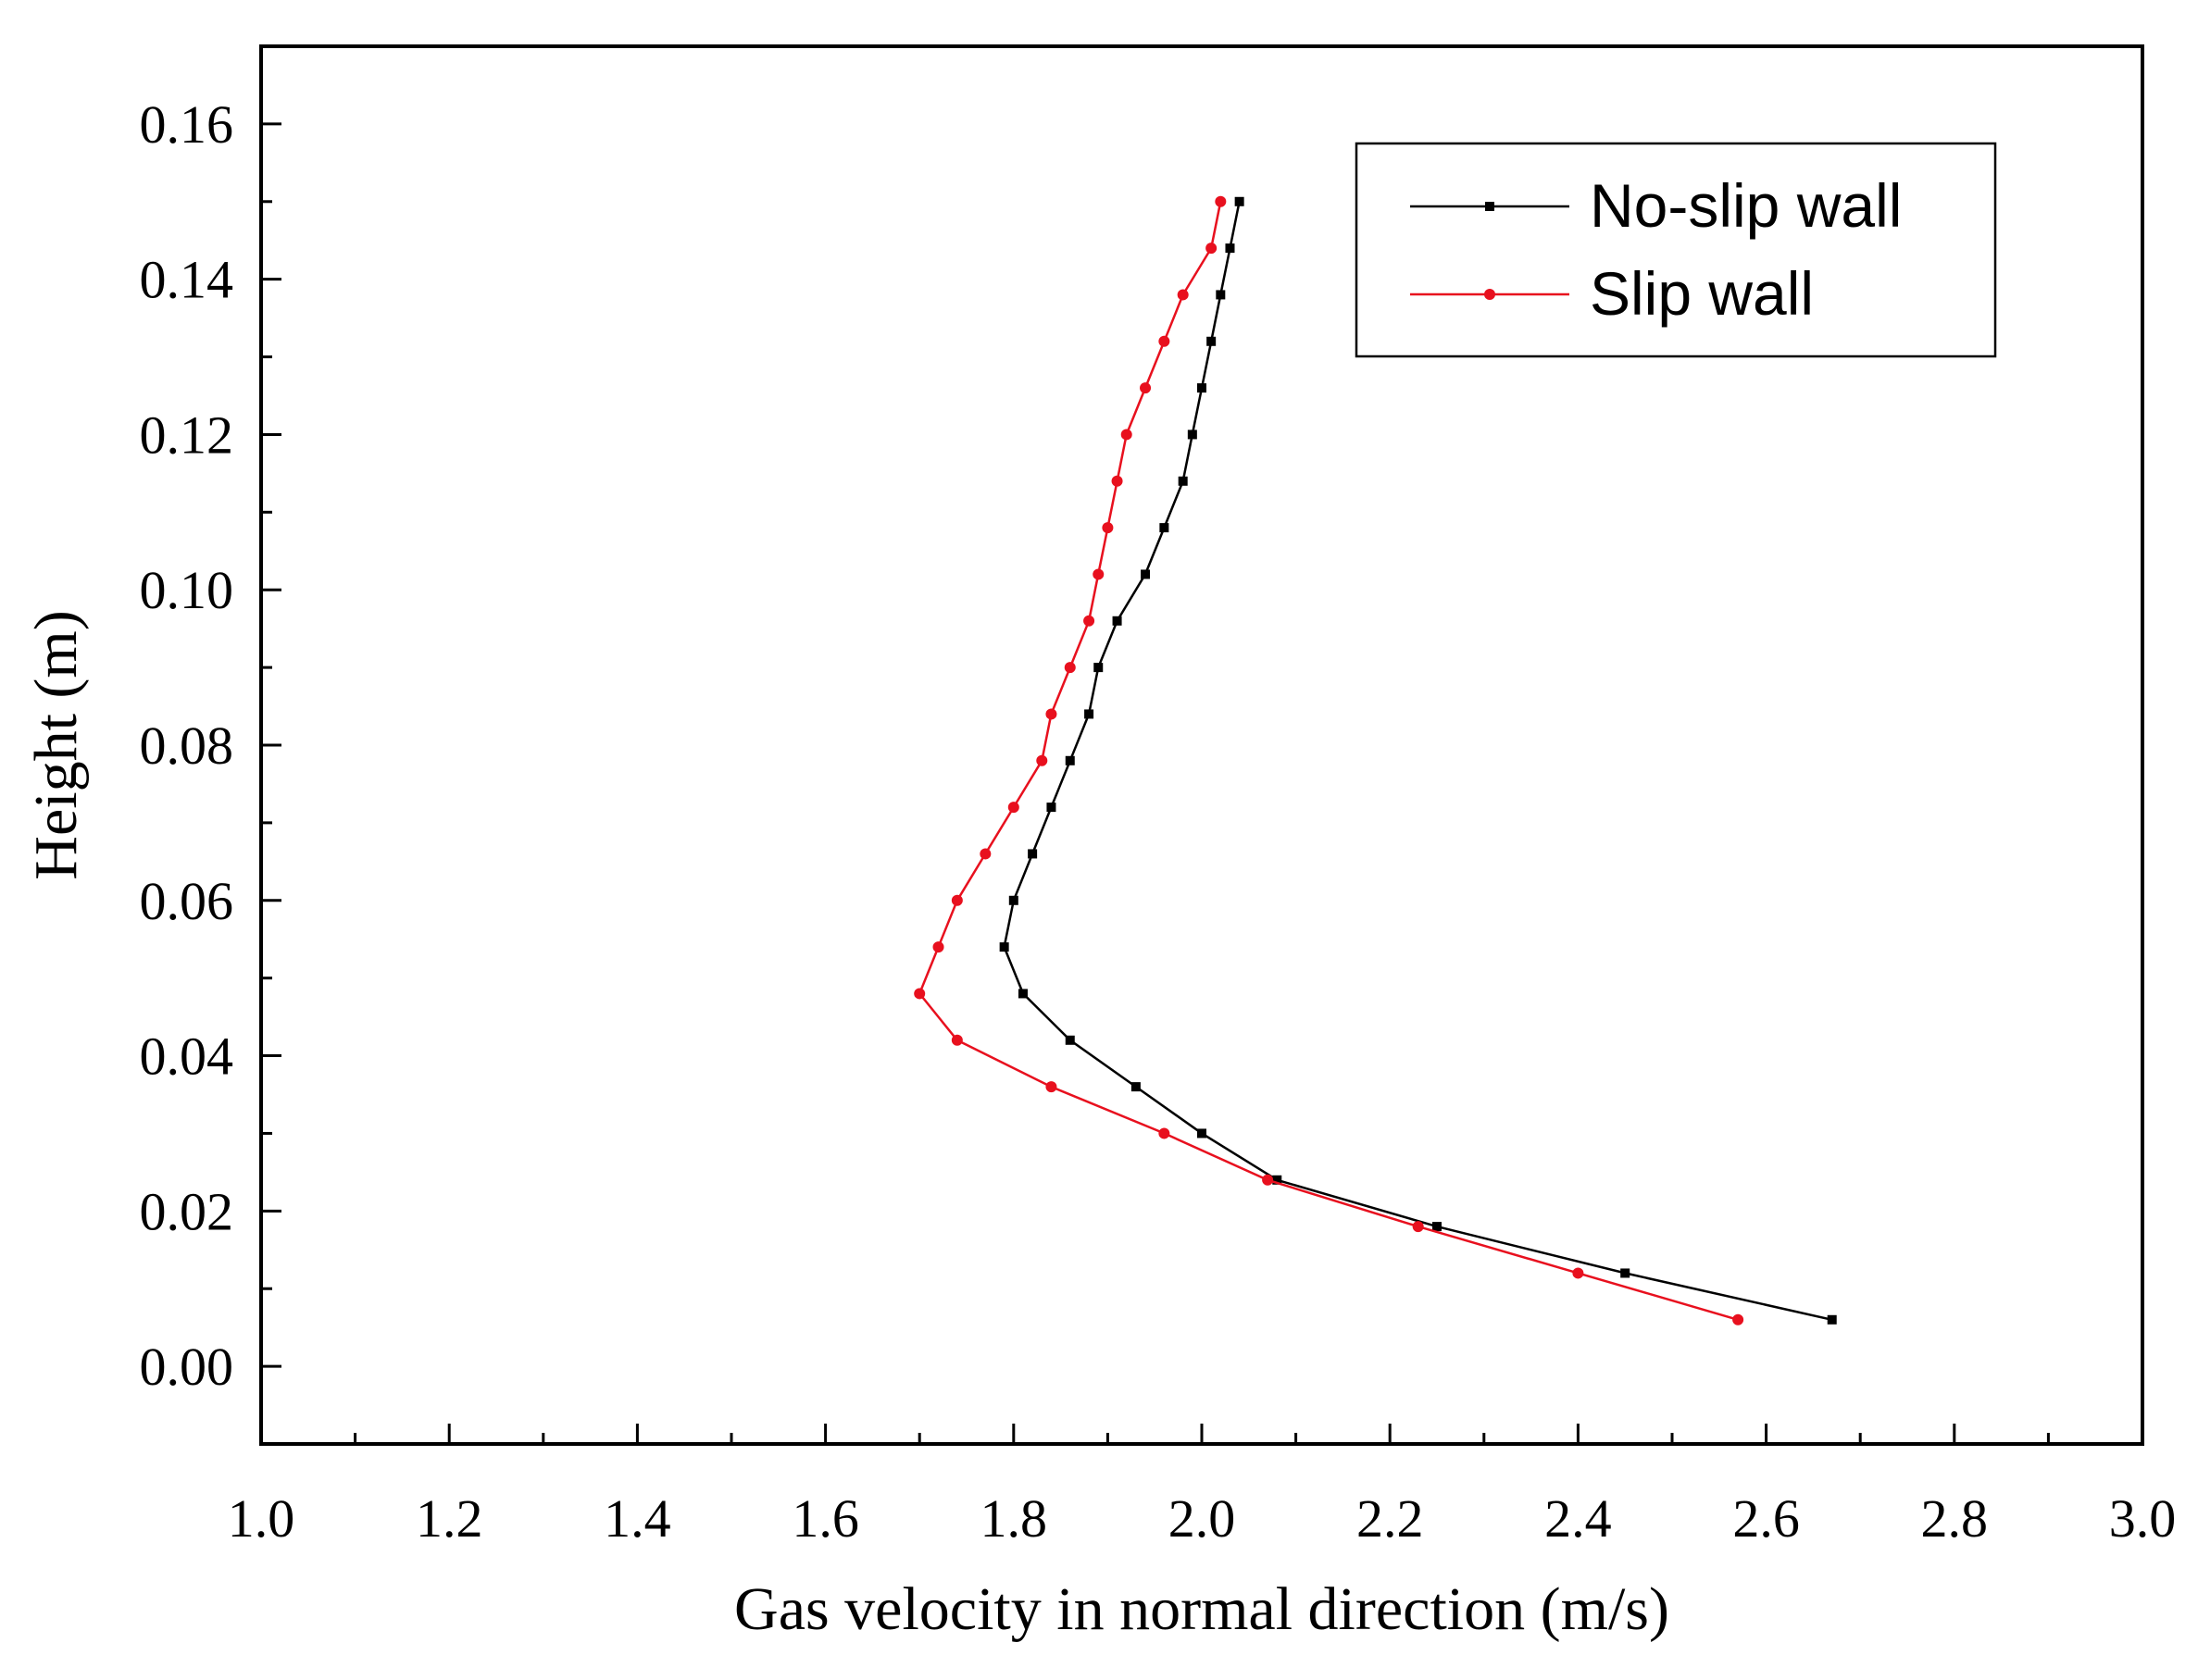 This screenshot has width=2198, height=1680. Describe the element at coordinates (187, 590) in the screenshot. I see `y-tick-label: 0.10` at that location.